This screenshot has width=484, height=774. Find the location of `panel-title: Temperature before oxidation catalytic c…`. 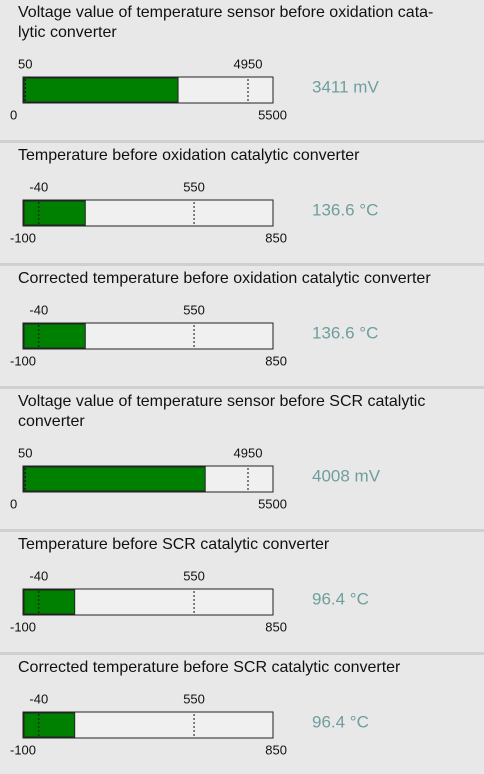

panel-title: Temperature before oxidation catalytic c… is located at coordinates (189, 155).